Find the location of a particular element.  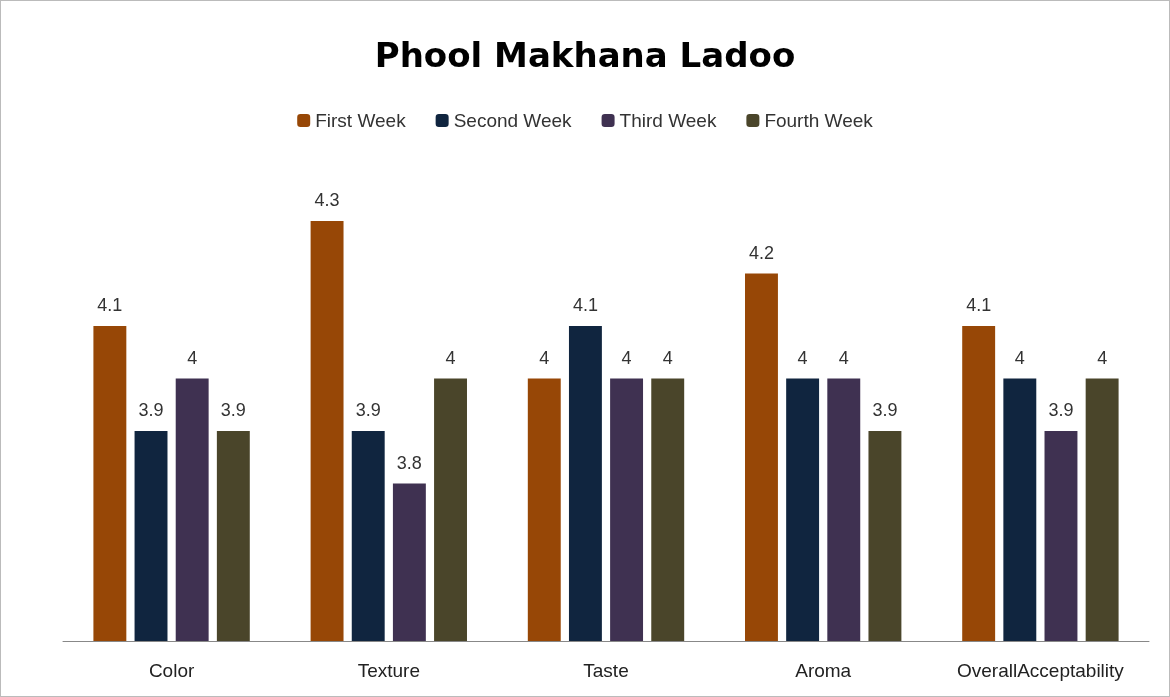

data-label: 4.2 is located at coordinates (761, 252).